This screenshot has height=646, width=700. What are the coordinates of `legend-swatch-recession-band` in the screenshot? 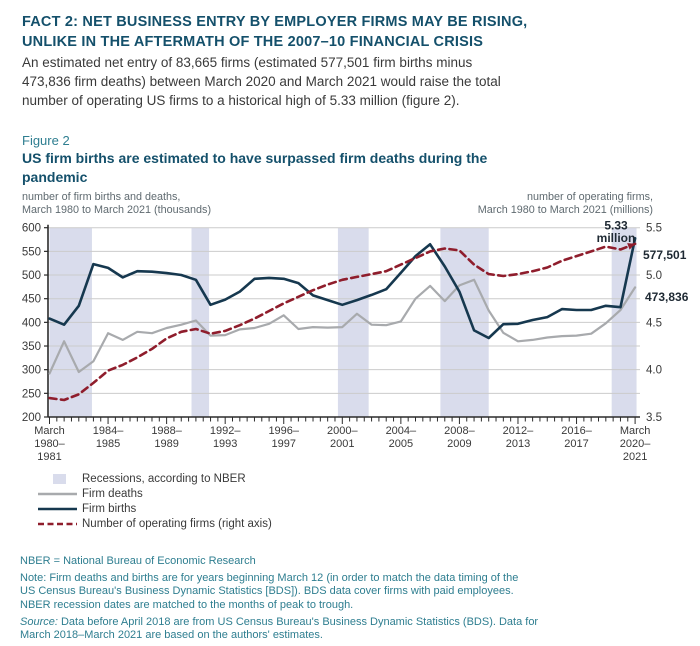 It's located at (58, 478).